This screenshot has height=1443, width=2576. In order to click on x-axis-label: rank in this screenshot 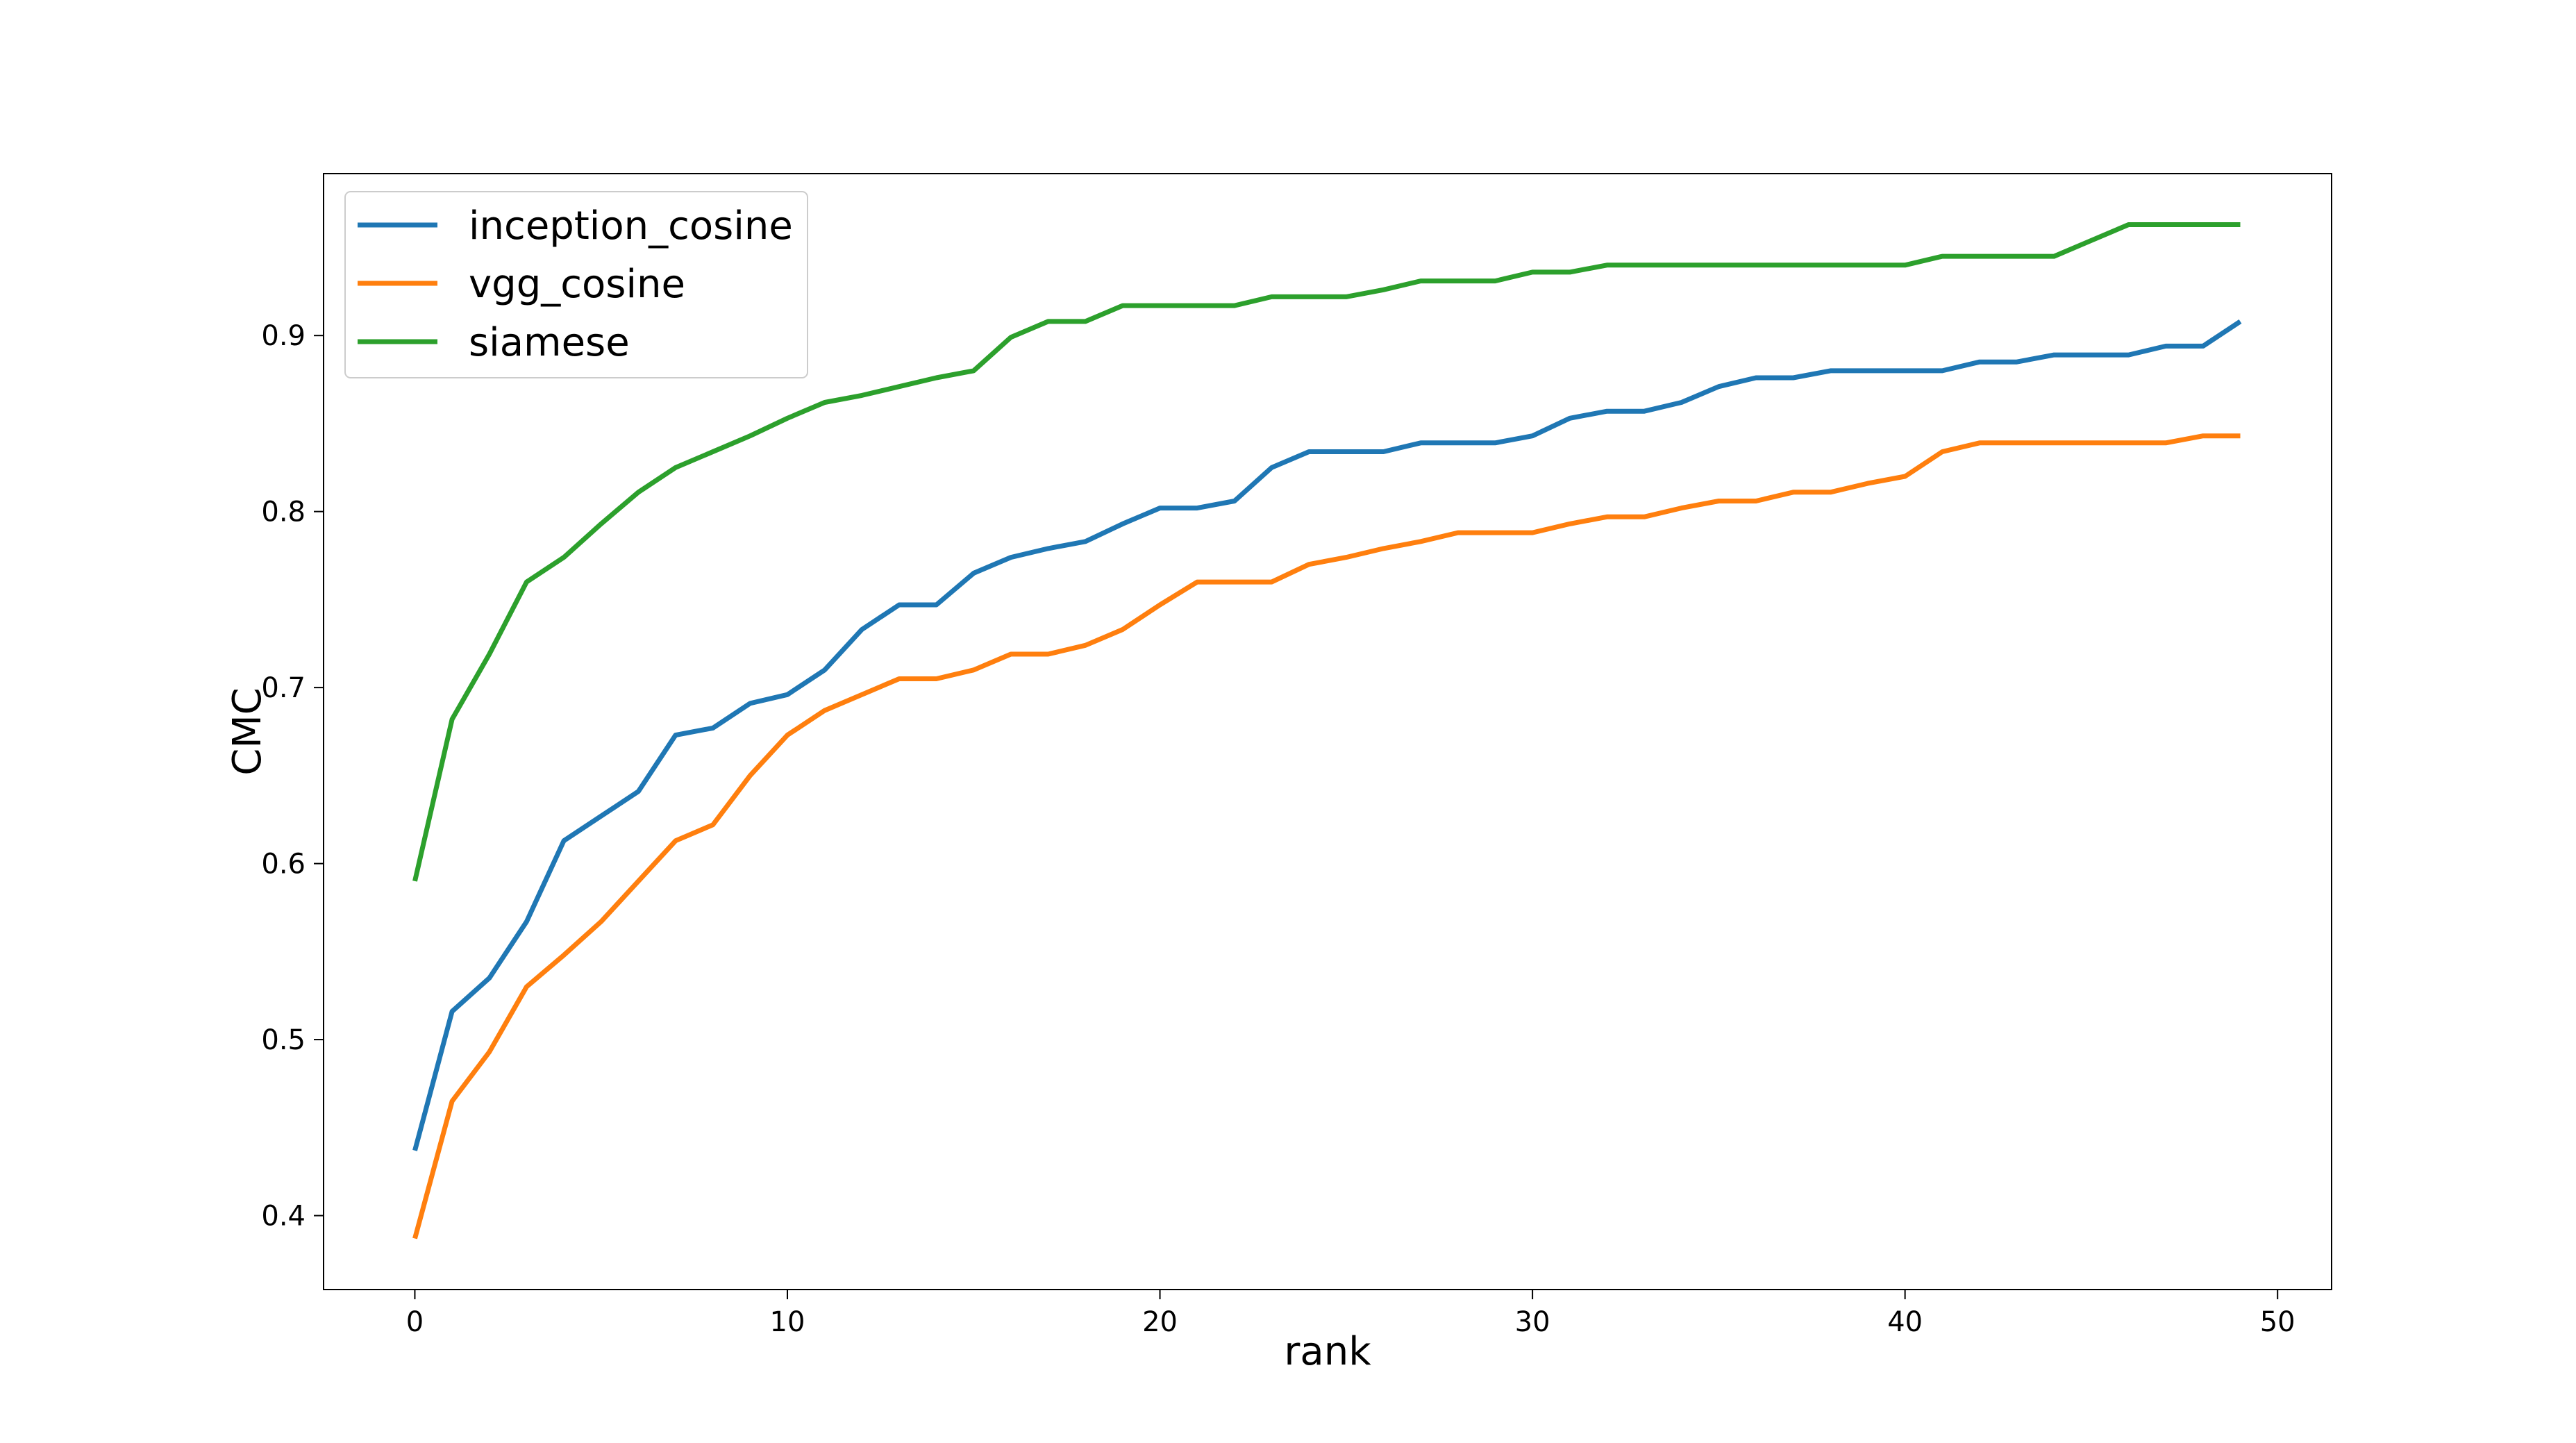, I will do `click(1327, 1351)`.